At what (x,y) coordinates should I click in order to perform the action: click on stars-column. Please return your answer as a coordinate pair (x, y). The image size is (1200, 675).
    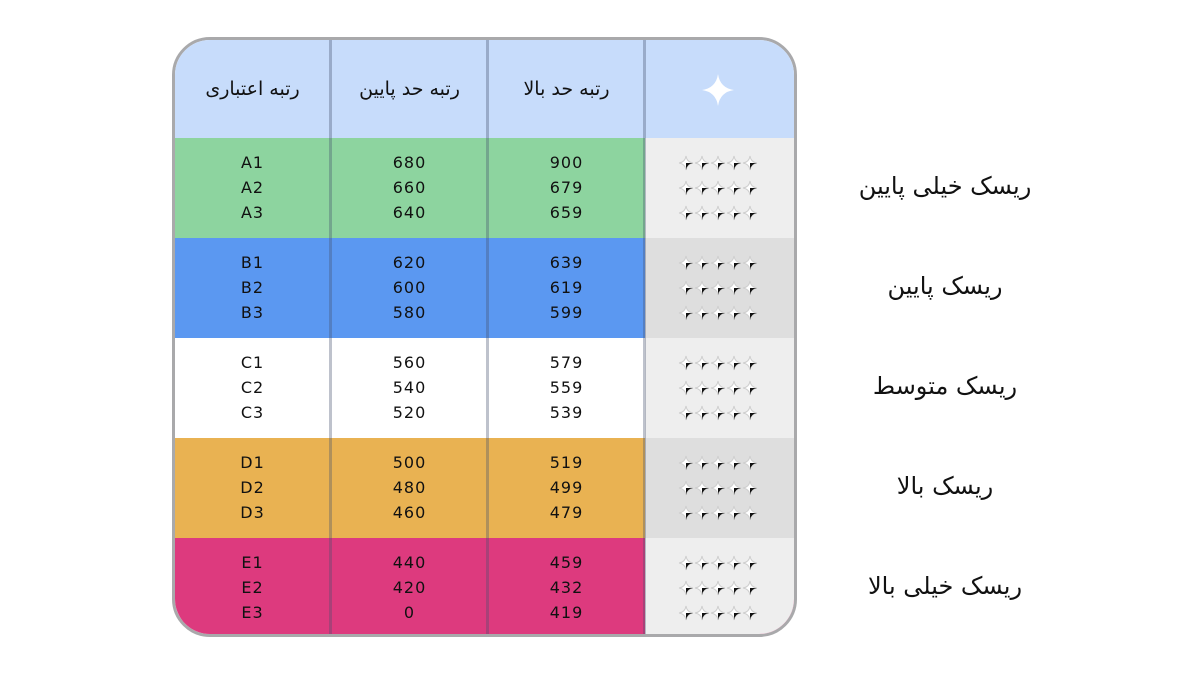
    Looking at the image, I should click on (719, 386).